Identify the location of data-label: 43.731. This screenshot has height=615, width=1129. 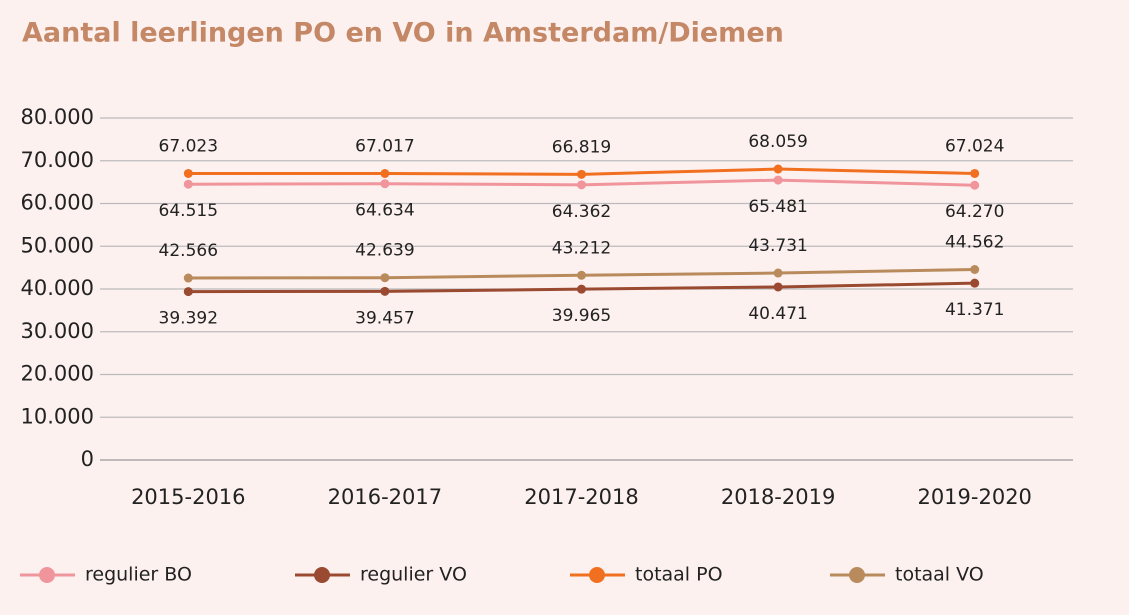
(777, 246).